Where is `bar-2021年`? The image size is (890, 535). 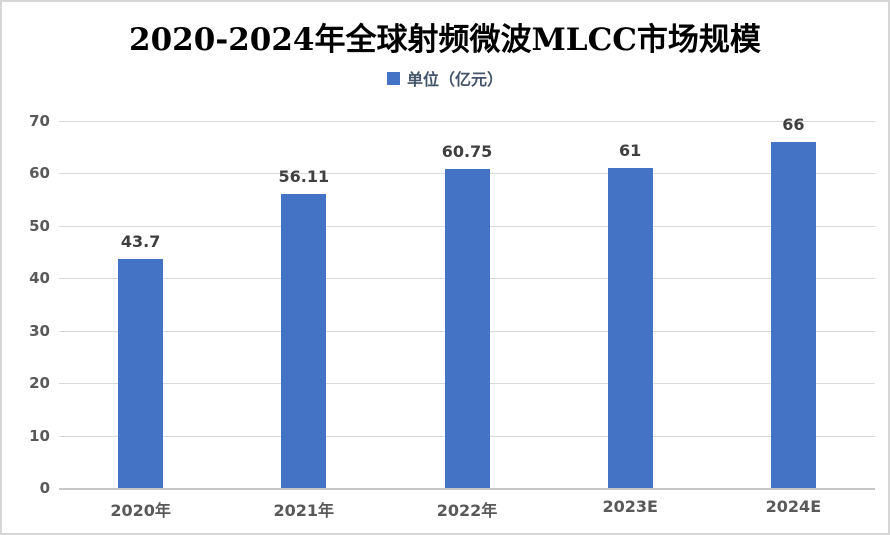 bar-2021年 is located at coordinates (304, 340).